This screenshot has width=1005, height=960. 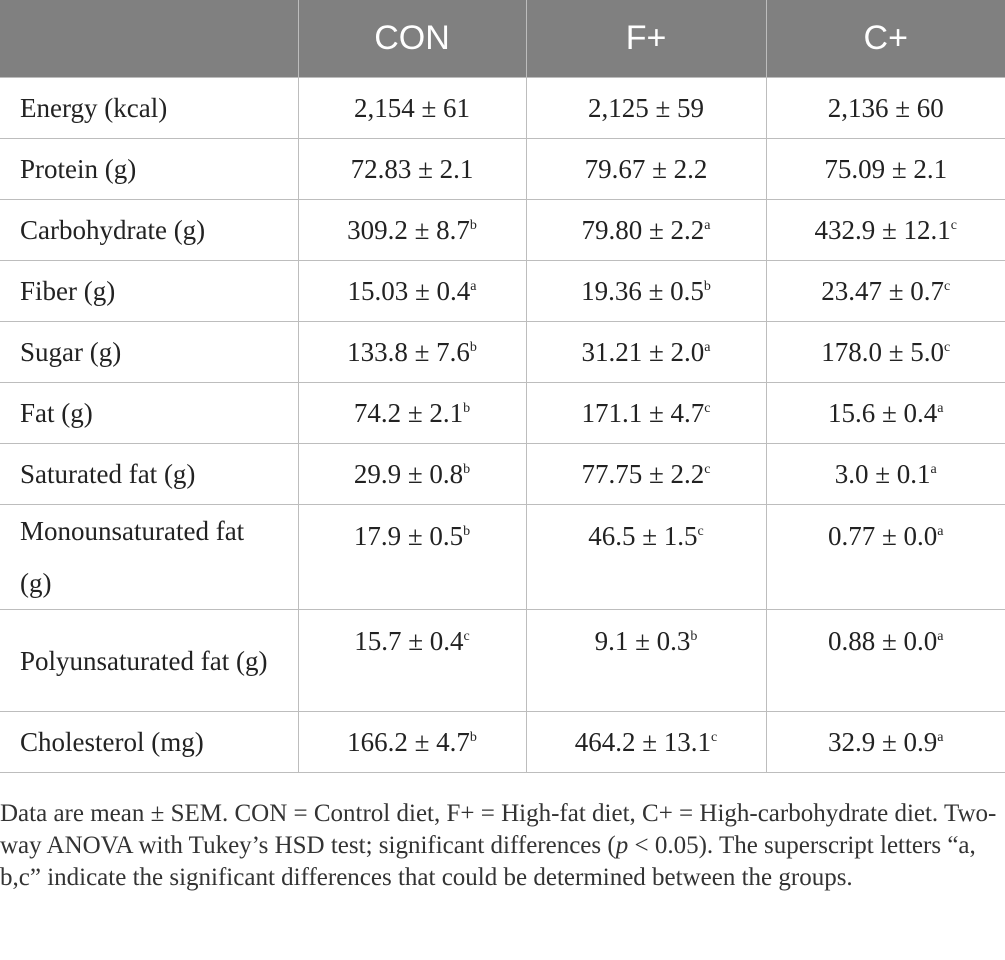 I want to click on table-cell: 133.8 ± 7.6b, so click(x=412, y=352).